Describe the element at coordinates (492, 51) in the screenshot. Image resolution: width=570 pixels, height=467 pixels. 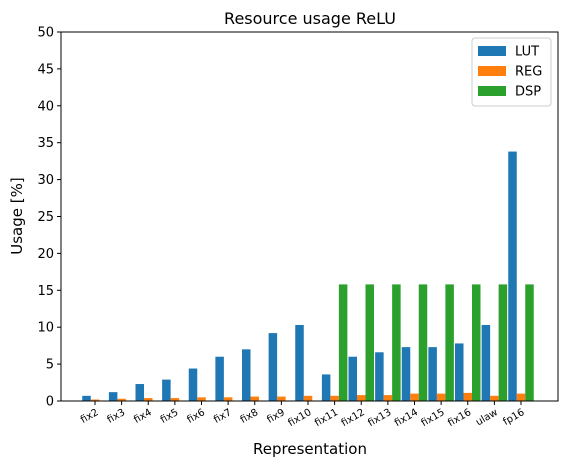
I see `legend-swatch-lut` at that location.